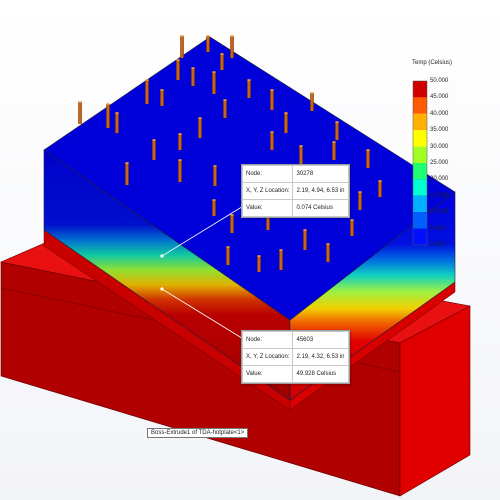 The width and height of the screenshot is (500, 500). Describe the element at coordinates (162, 289) in the screenshot. I see `probe2-marker` at that location.